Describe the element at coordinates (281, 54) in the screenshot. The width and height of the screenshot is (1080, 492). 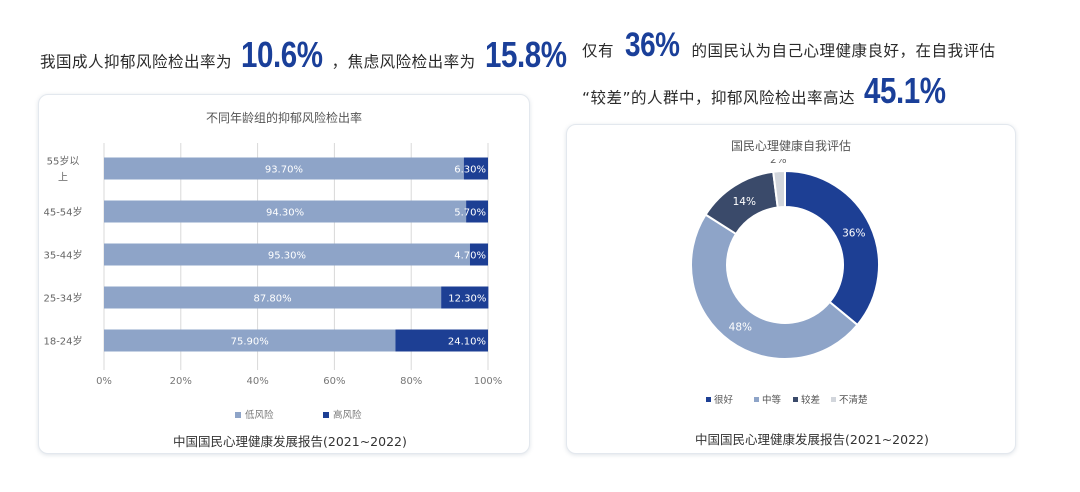
I see `depression-rate-value: 10.6%` at that location.